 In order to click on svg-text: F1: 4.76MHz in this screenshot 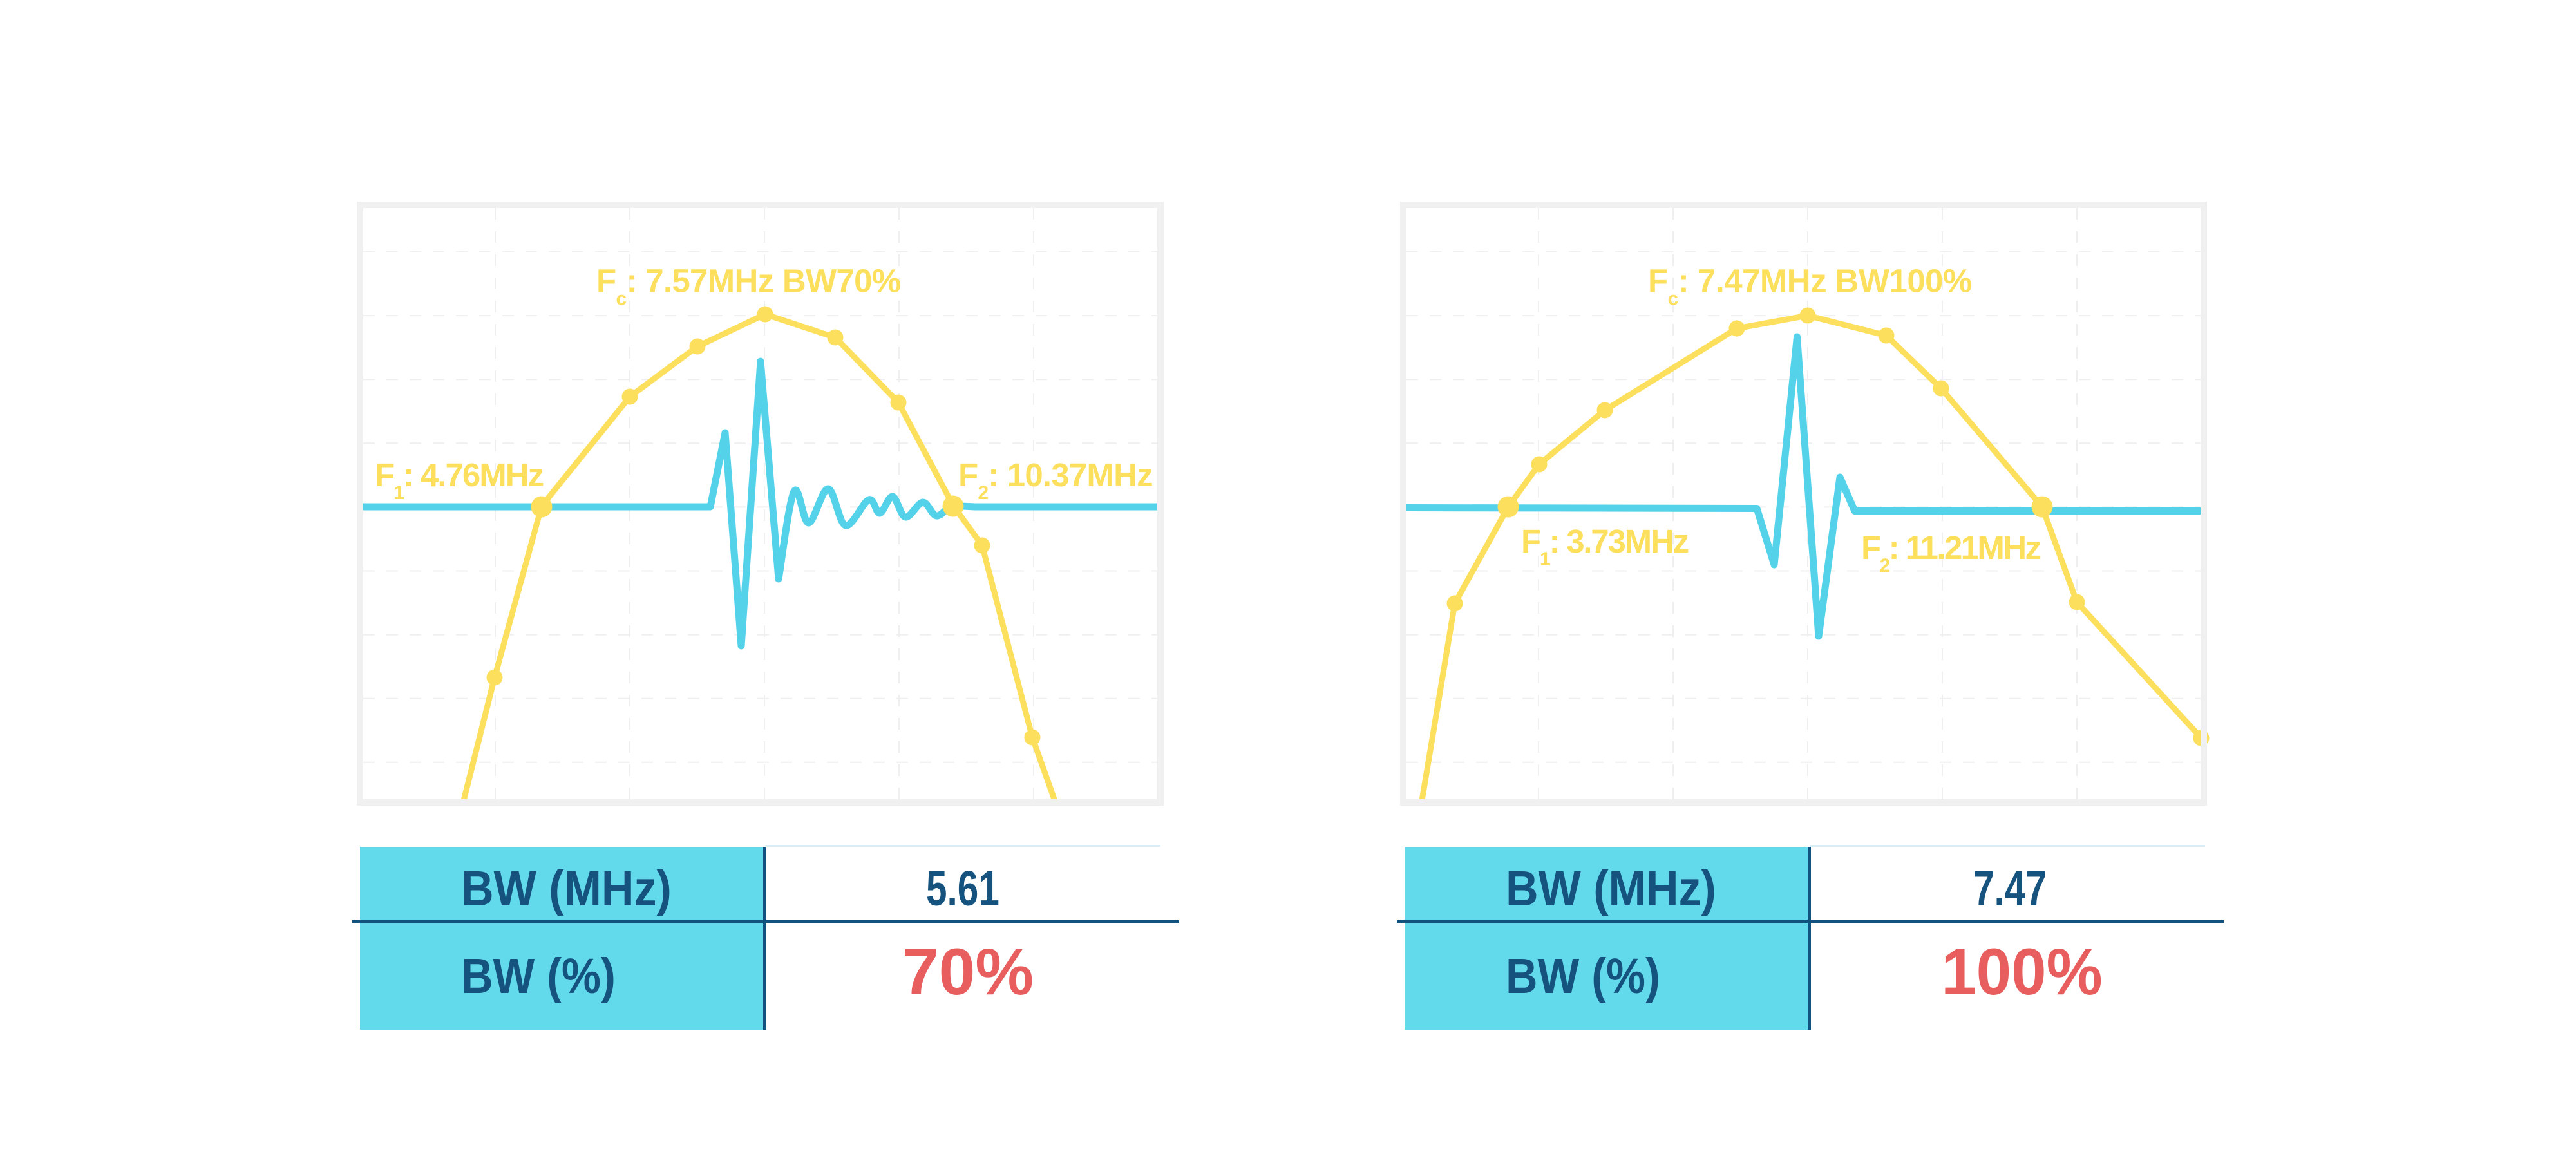, I will do `click(460, 480)`.